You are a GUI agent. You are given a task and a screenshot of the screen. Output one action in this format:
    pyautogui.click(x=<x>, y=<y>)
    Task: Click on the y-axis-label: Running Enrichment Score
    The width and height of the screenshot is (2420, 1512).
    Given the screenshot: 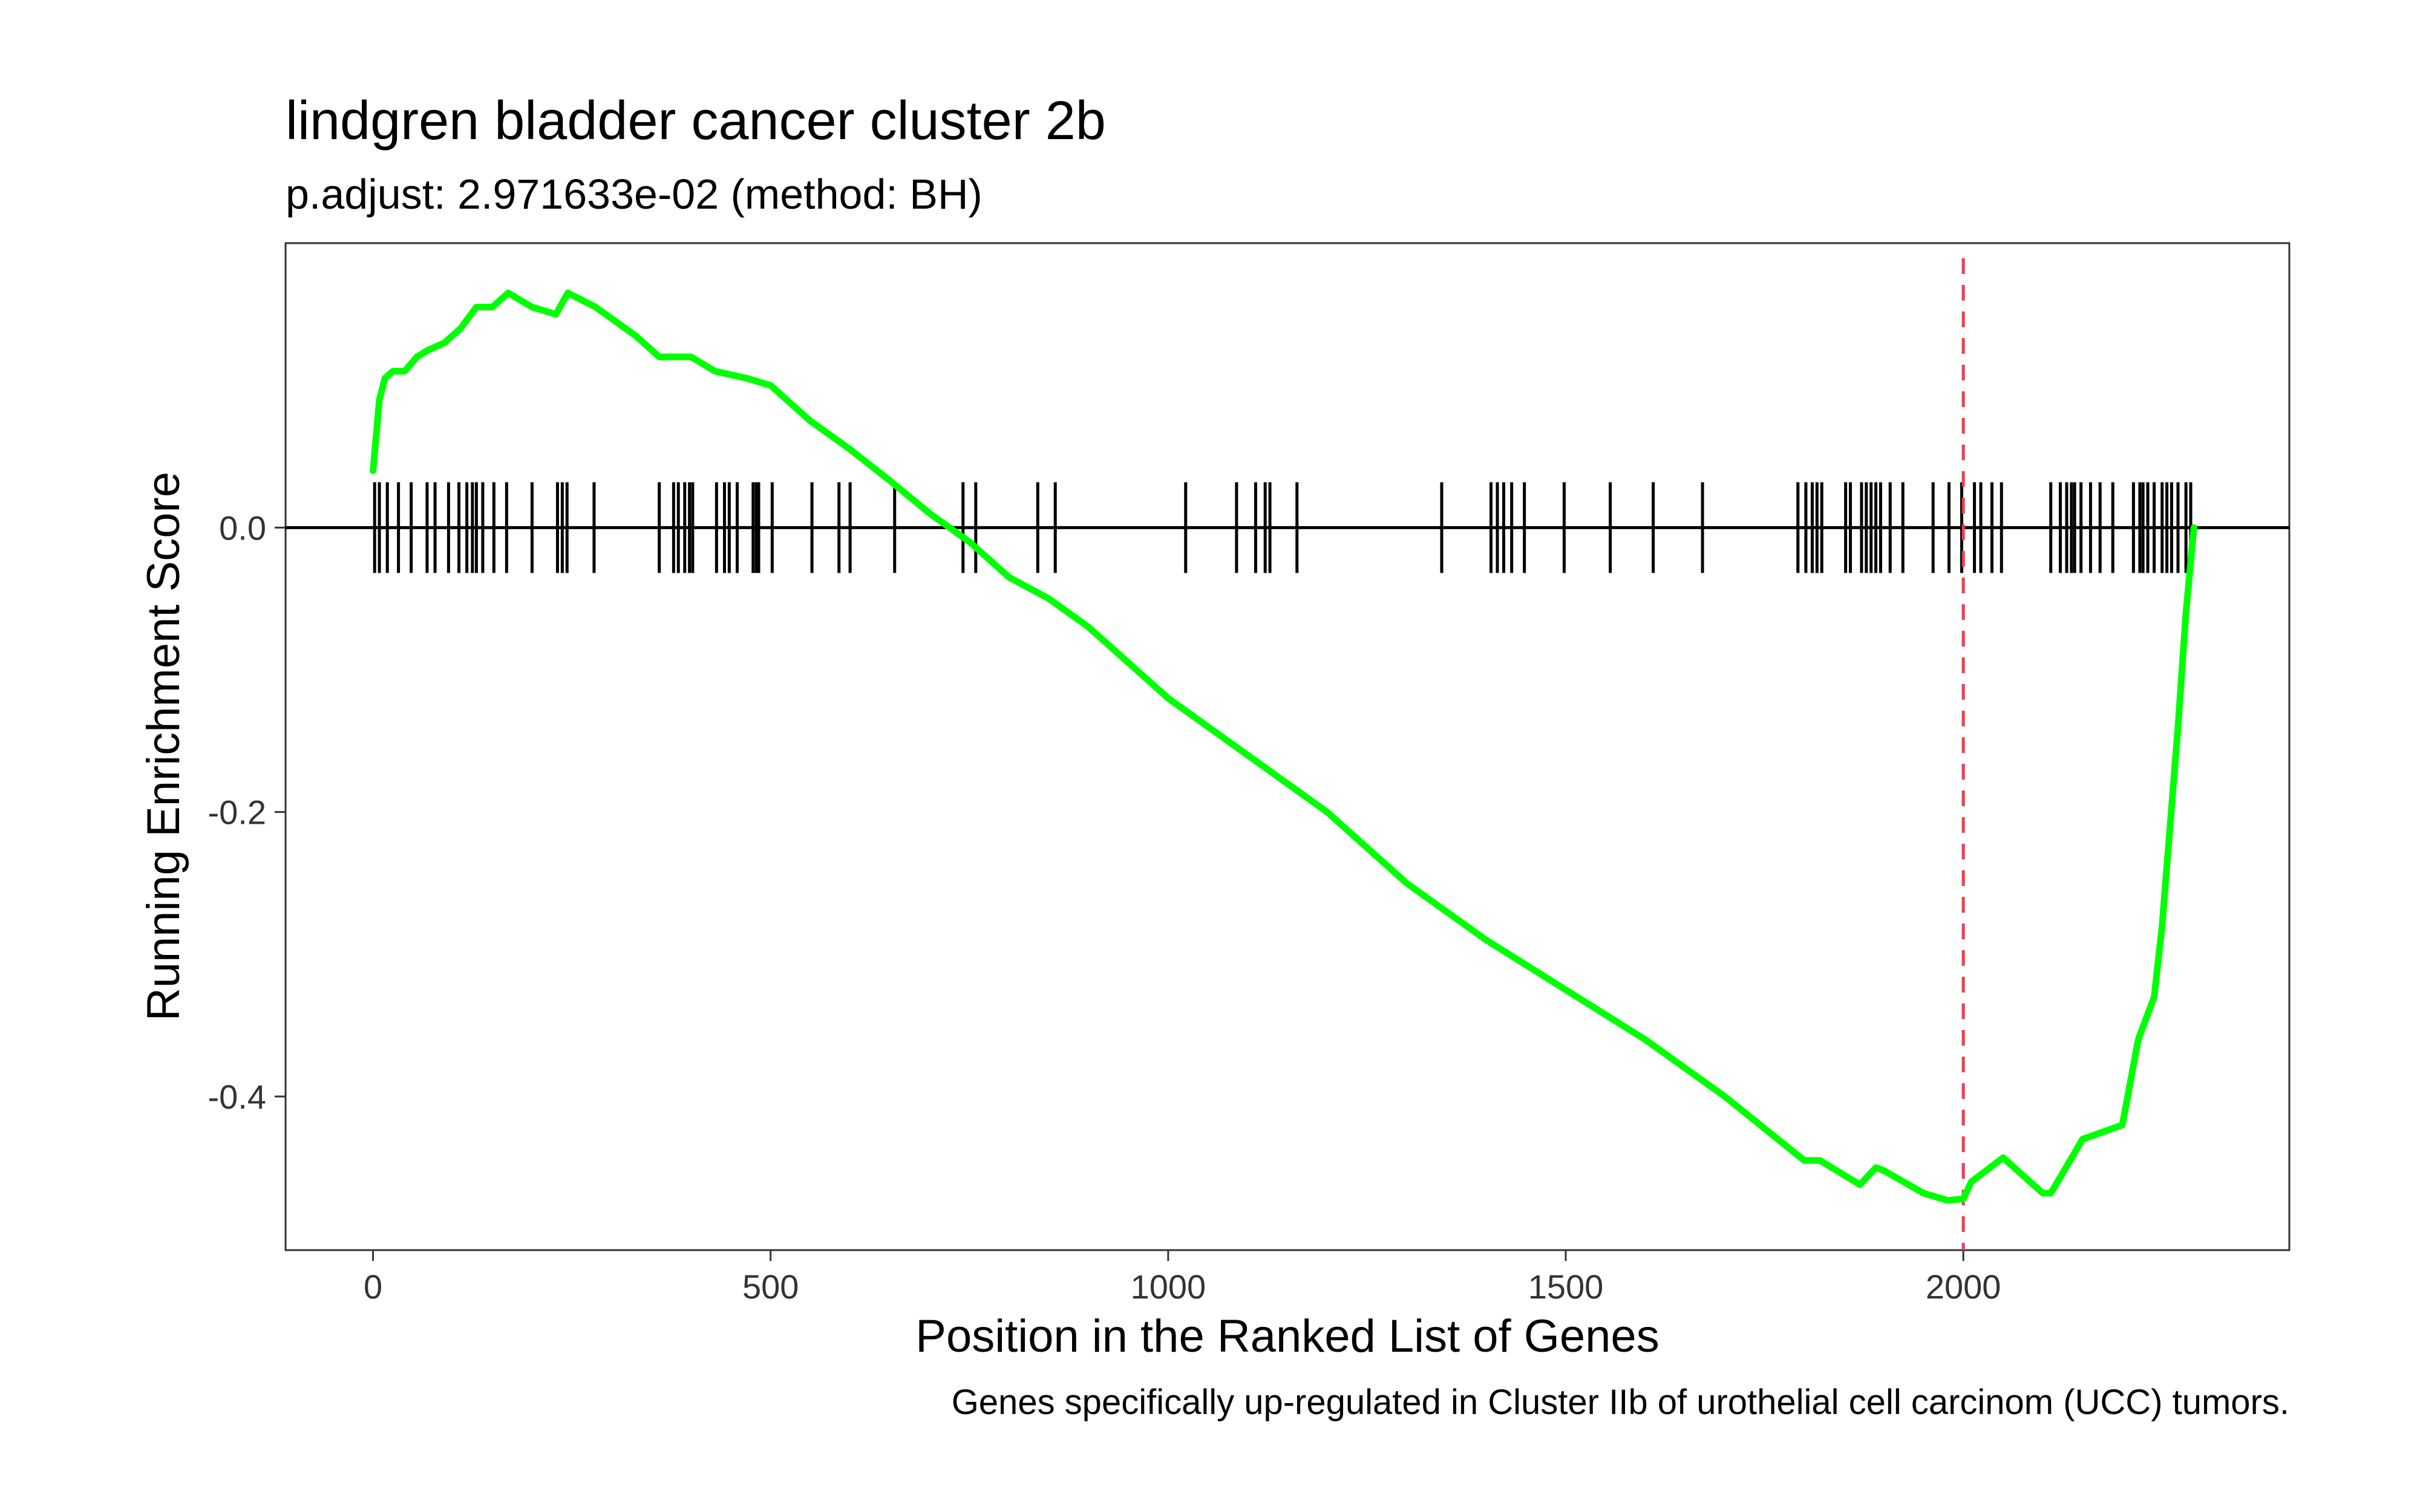 What is the action you would take?
    pyautogui.click(x=163, y=746)
    